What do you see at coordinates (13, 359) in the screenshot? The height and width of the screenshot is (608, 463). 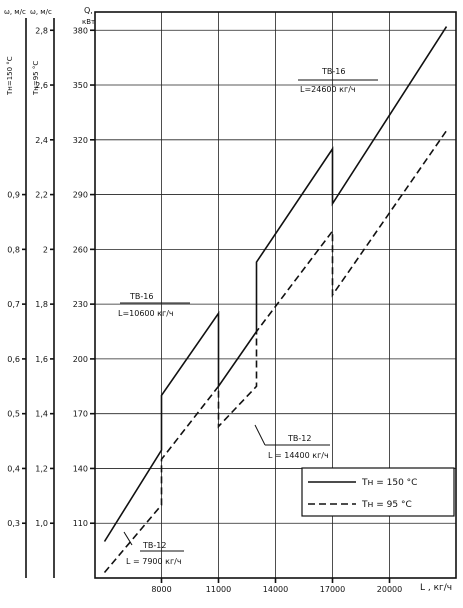 I see `secondary-axis-1-tick-label-3: 0,6` at bounding box center [13, 359].